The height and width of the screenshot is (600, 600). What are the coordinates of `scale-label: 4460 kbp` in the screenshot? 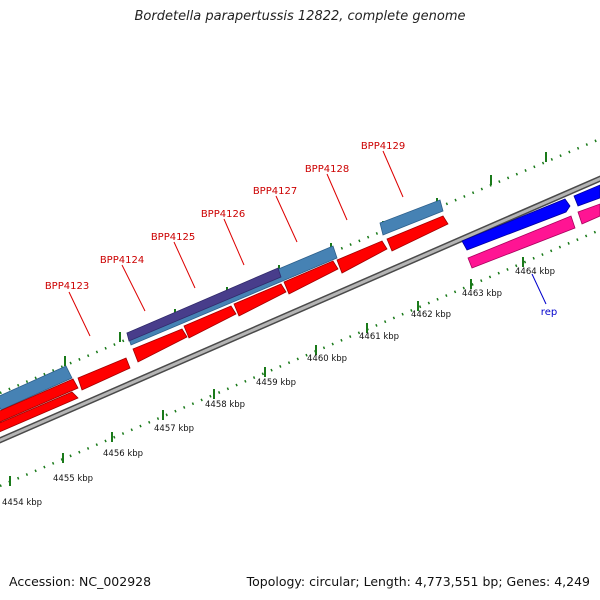 It's located at (327, 359).